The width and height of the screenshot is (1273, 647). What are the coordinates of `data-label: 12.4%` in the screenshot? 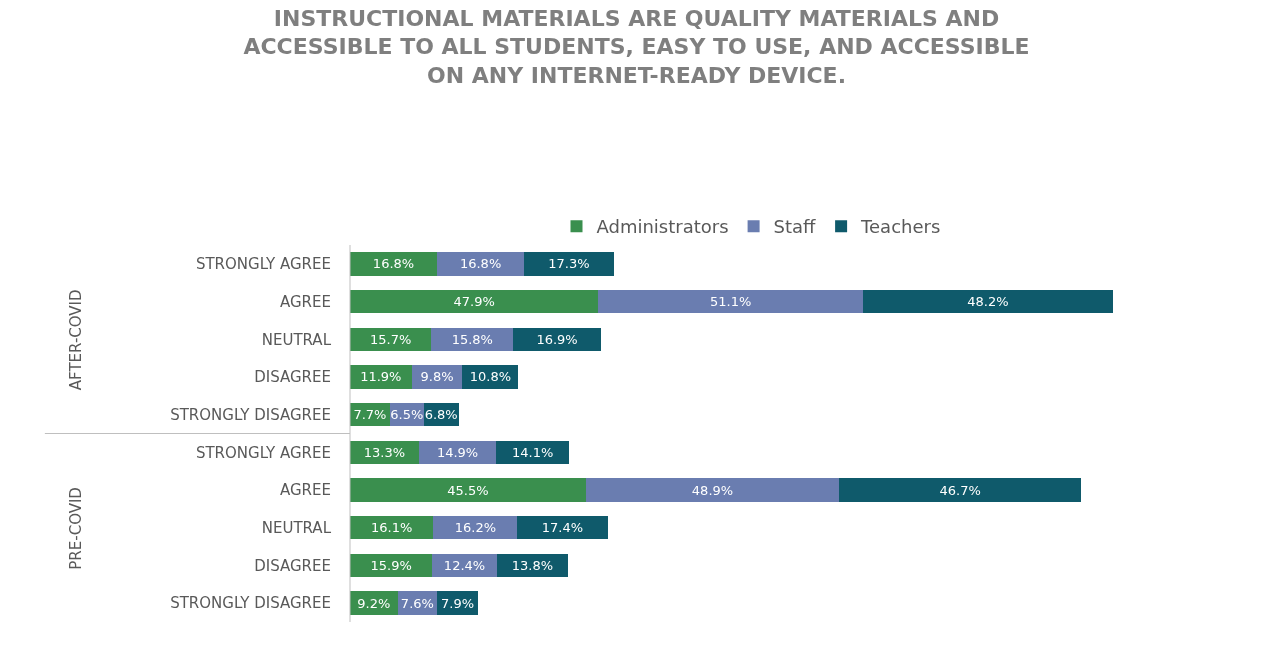 It's located at (464, 565).